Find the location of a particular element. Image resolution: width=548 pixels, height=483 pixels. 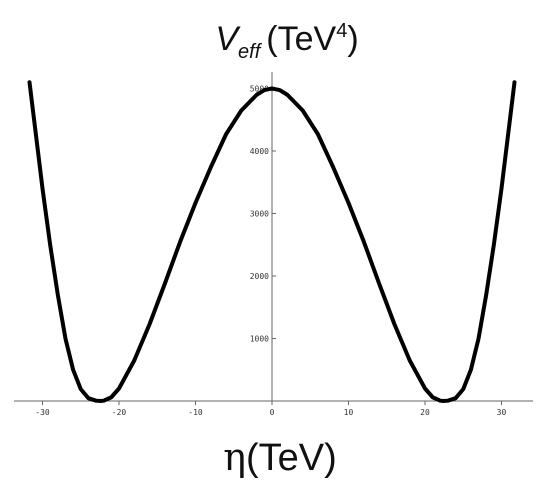

y-tick-label: 4000 is located at coordinates (259, 151).